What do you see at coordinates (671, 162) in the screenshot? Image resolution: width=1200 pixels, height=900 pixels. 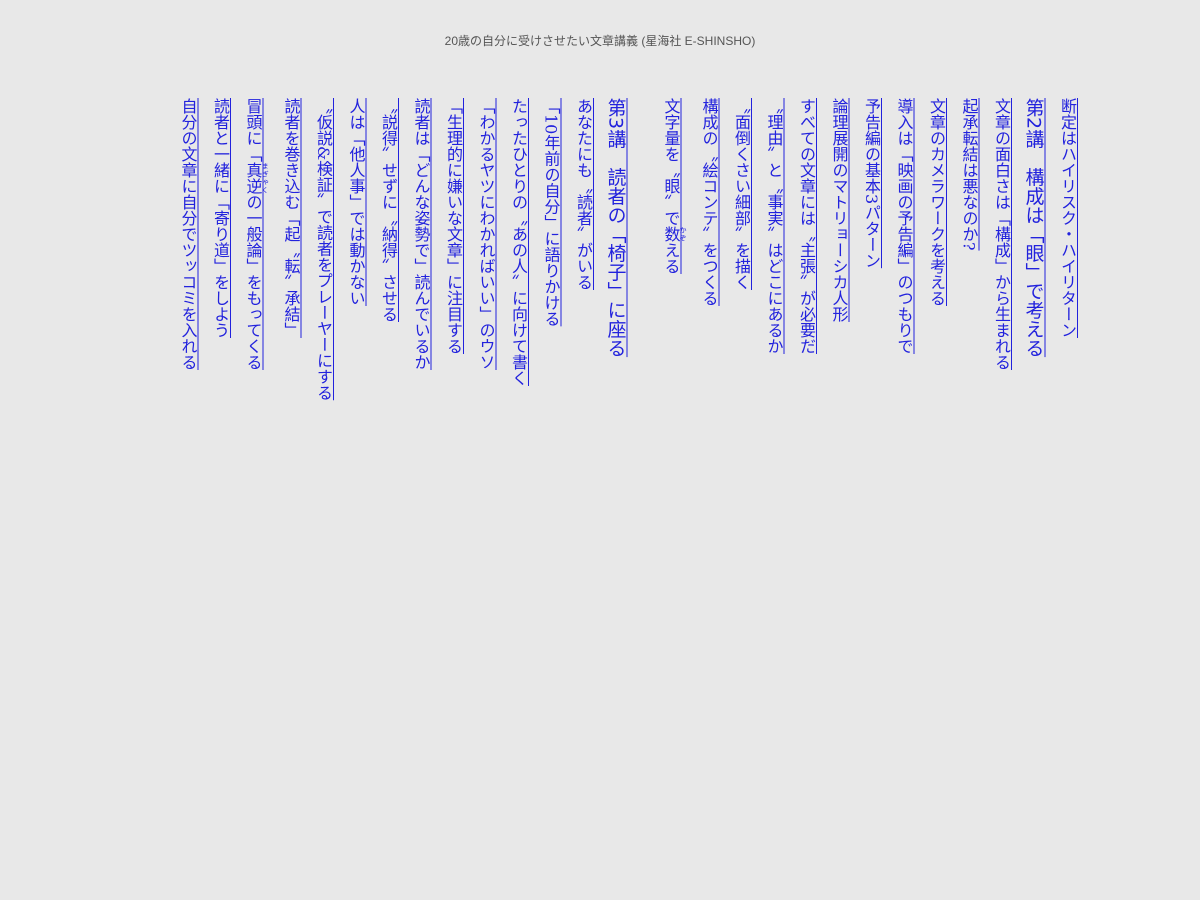 I see `toc-text: 文字量を〝眼〟で` at bounding box center [671, 162].